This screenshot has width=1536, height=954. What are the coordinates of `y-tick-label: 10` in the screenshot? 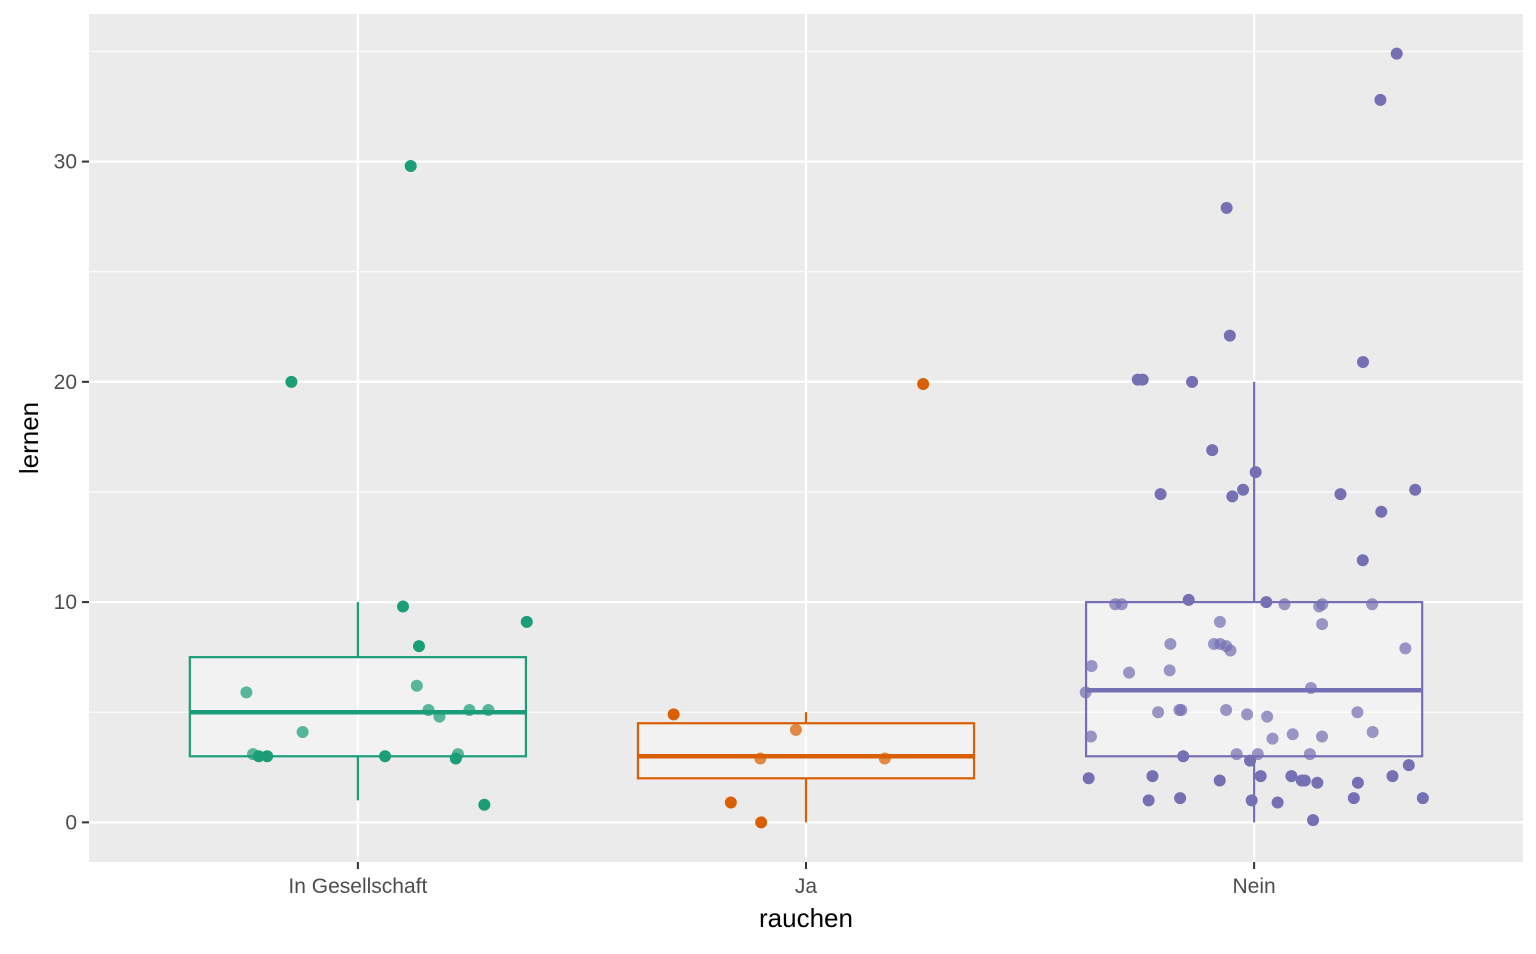 It's located at (65, 602).